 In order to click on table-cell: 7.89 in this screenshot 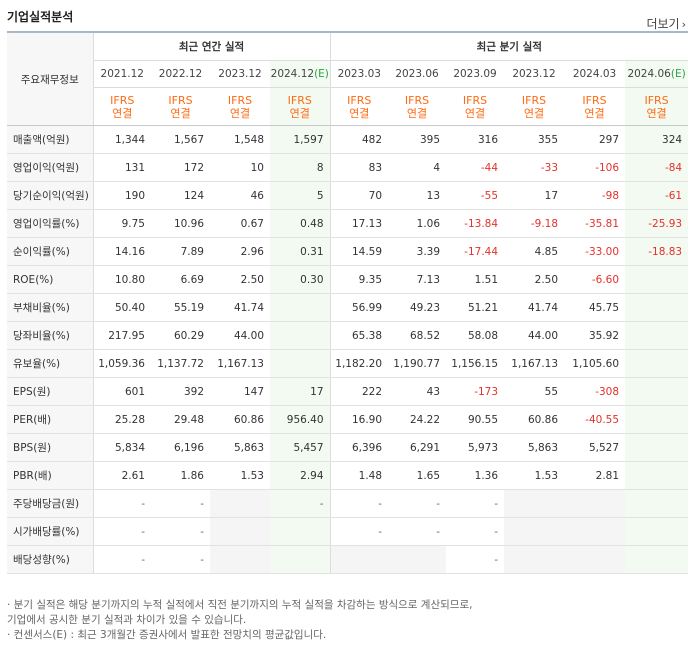, I will do `click(180, 251)`.